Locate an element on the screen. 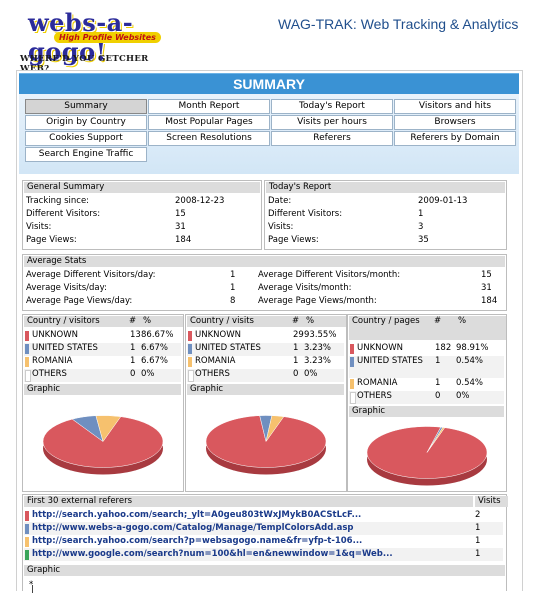 Image resolution: width=533 pixels, height=593 pixels. pie-slice-romania is located at coordinates (436, 440).